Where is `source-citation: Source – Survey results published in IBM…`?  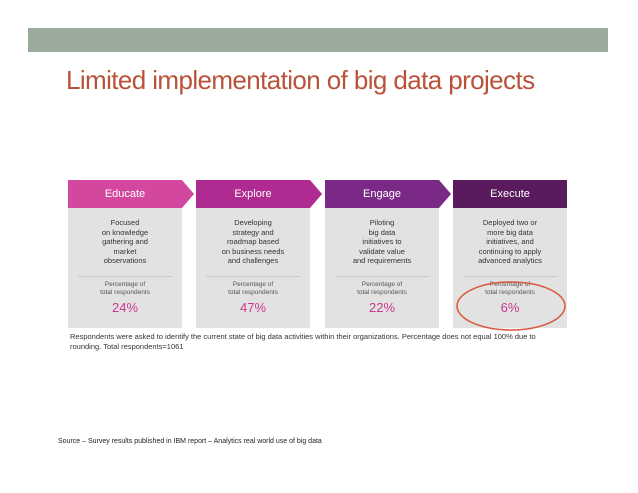 source-citation: Source – Survey results published in IBM… is located at coordinates (190, 441).